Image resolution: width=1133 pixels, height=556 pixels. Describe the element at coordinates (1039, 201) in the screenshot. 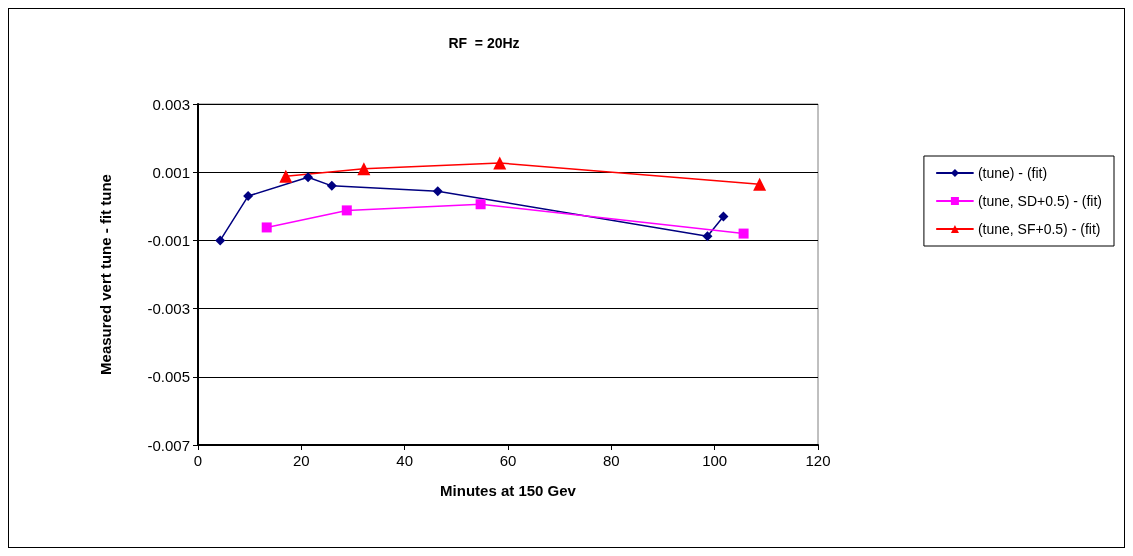

I see `legend-label: (tune, SD+0.5) - (fit)` at that location.